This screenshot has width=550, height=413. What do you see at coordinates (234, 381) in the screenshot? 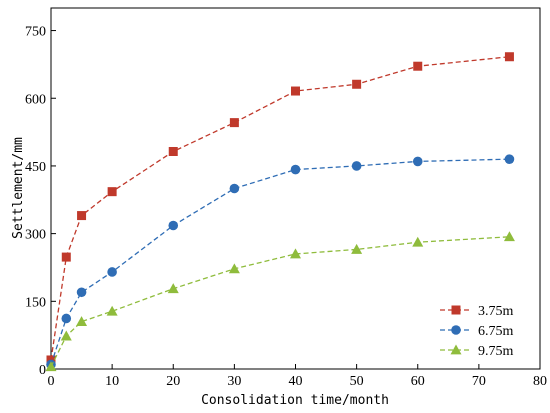
I see `x-tick-label: 30` at bounding box center [234, 381].